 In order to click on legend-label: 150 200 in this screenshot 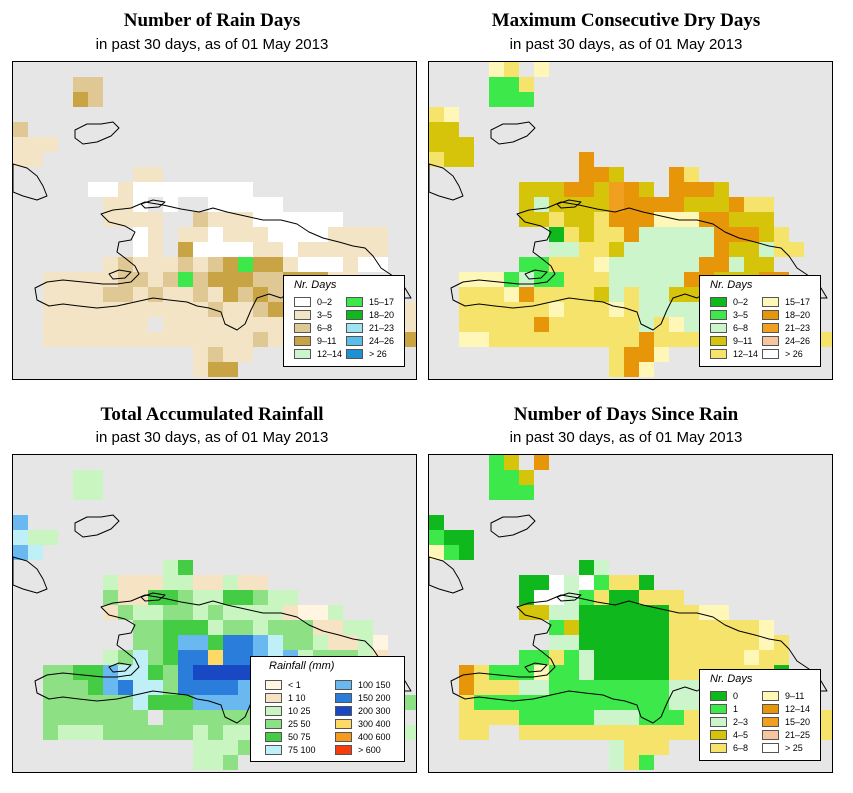, I will do `click(374, 697)`.